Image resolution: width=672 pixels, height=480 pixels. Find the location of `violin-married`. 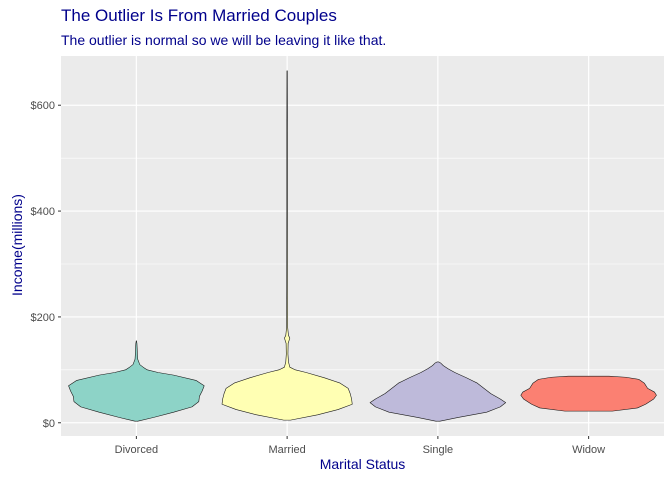

violin-married is located at coordinates (287, 245).